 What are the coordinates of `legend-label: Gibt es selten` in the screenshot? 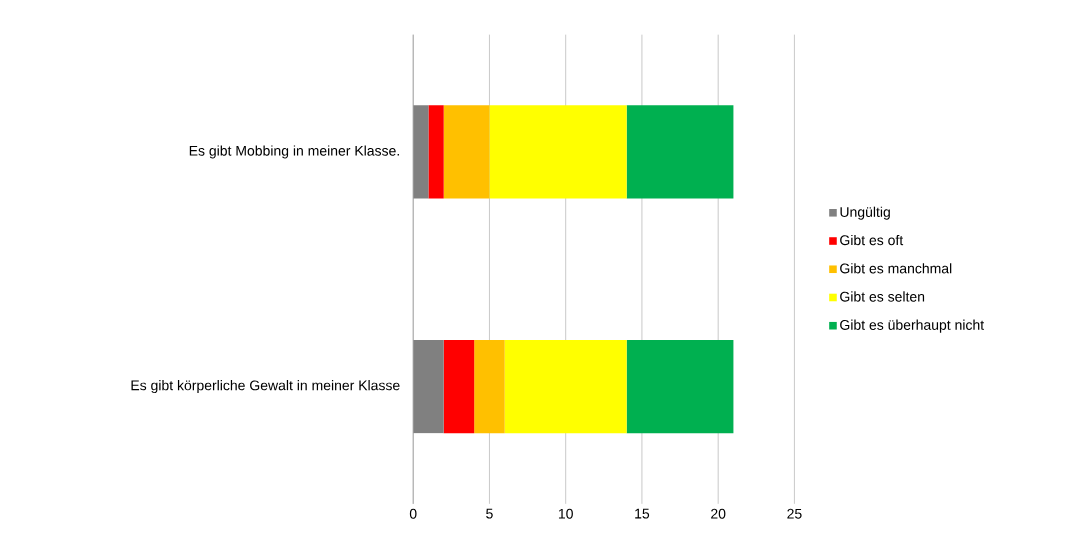 It's located at (882, 296).